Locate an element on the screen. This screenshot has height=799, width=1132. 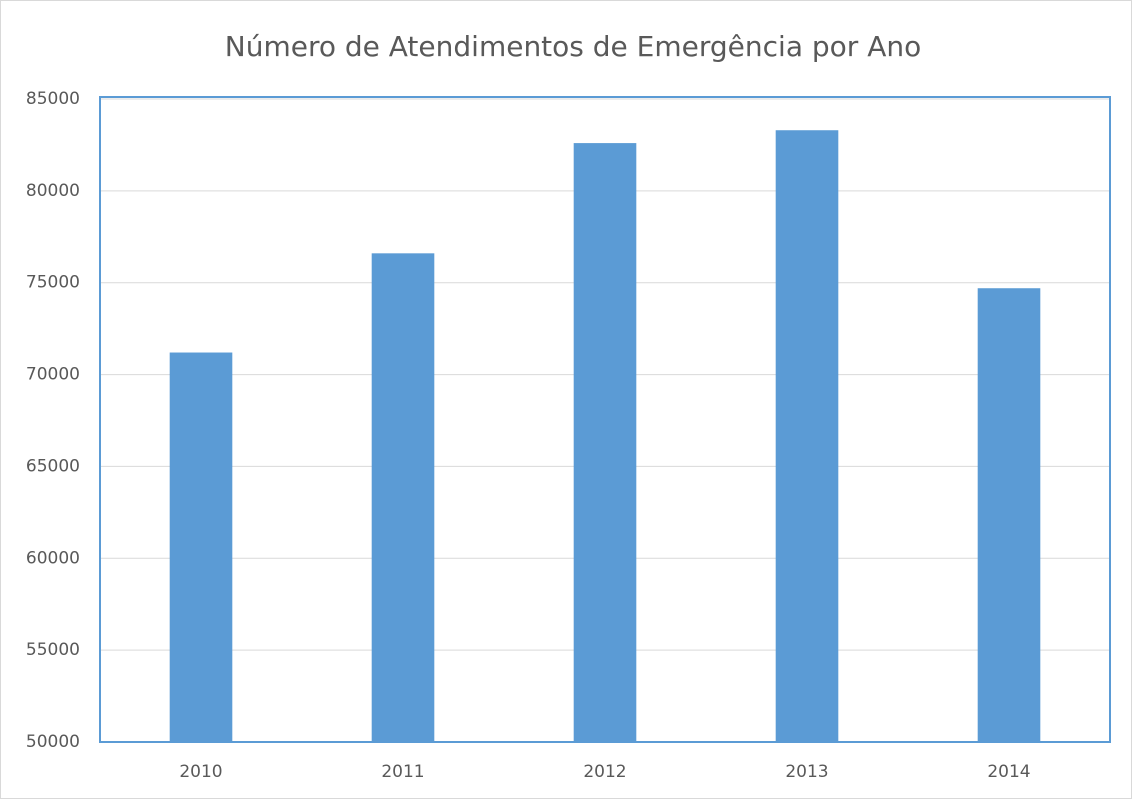
x-tick-label: 2010 is located at coordinates (200, 772).